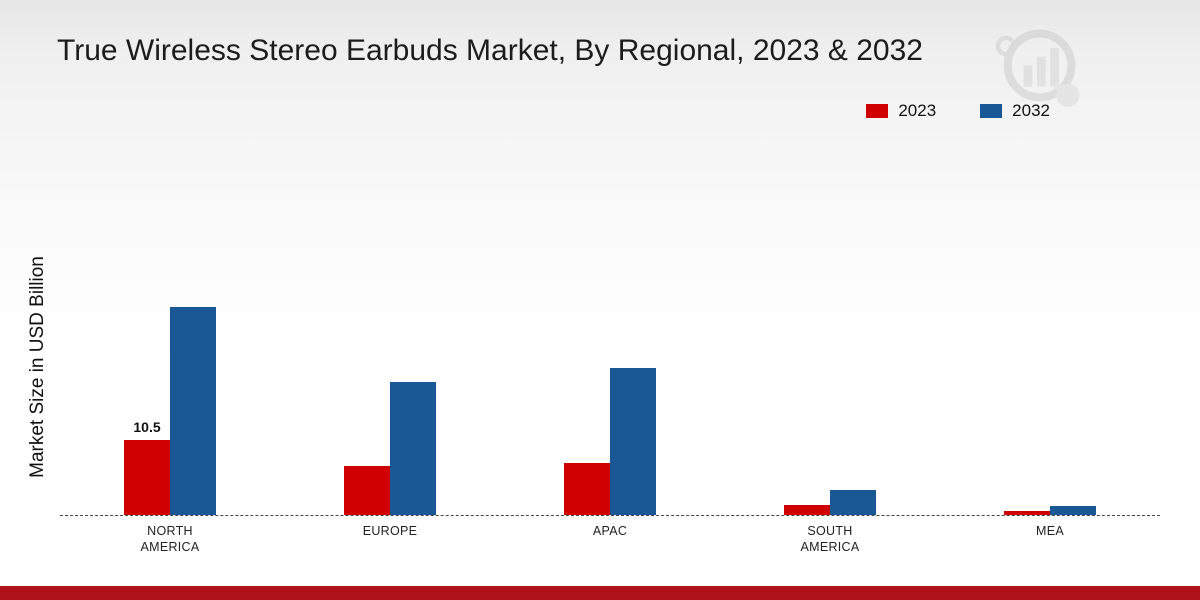 The image size is (1200, 600). I want to click on legend: 2023 2032, so click(958, 111).